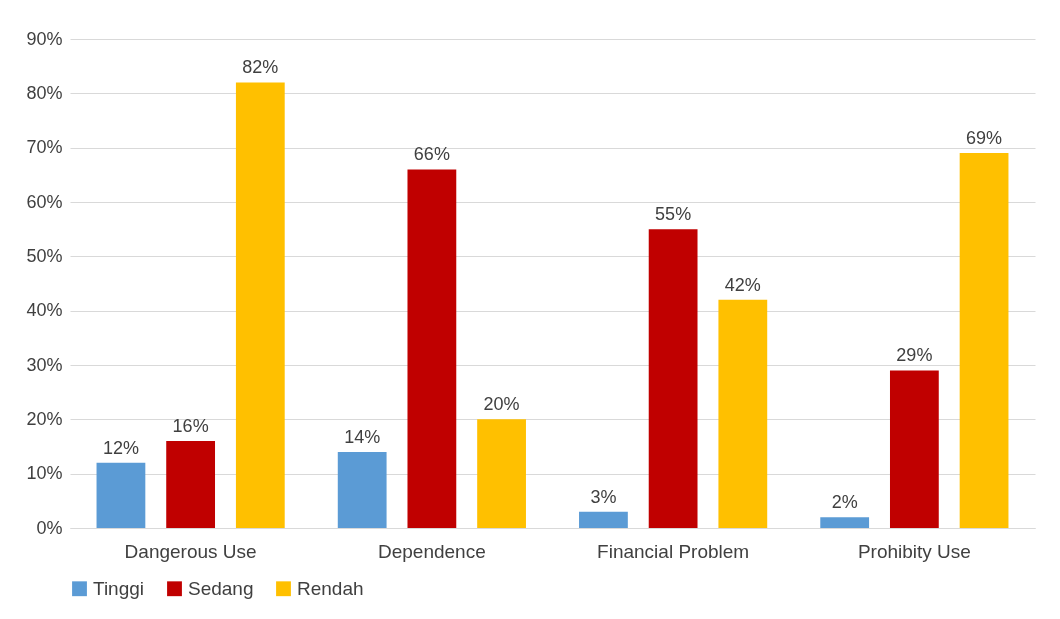 Image resolution: width=1060 pixels, height=619 pixels. I want to click on data-label: 12%, so click(120, 447).